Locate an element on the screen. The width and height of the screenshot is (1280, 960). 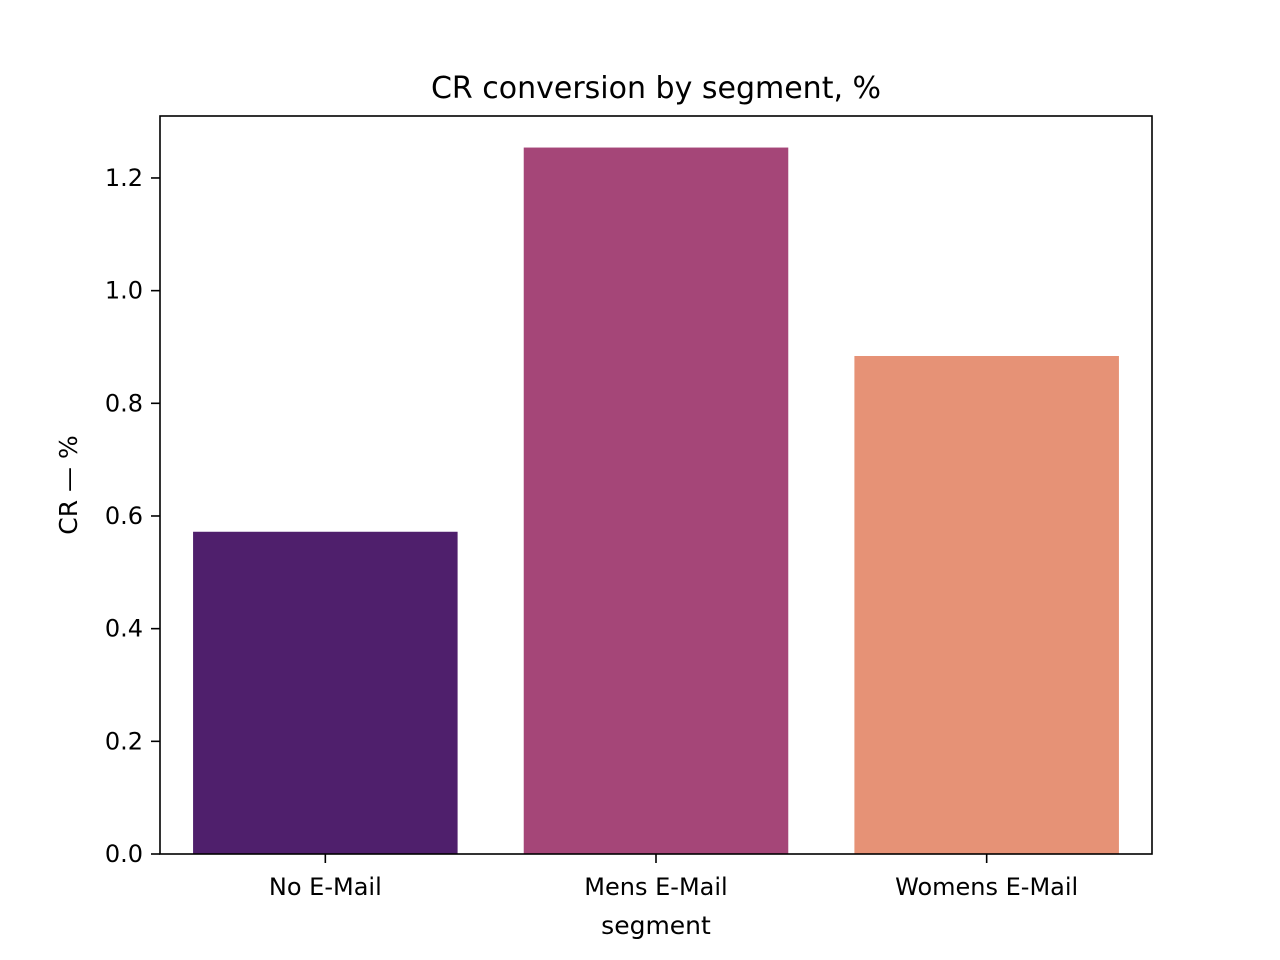
y-tick-label: 0.4 is located at coordinates (124, 629).